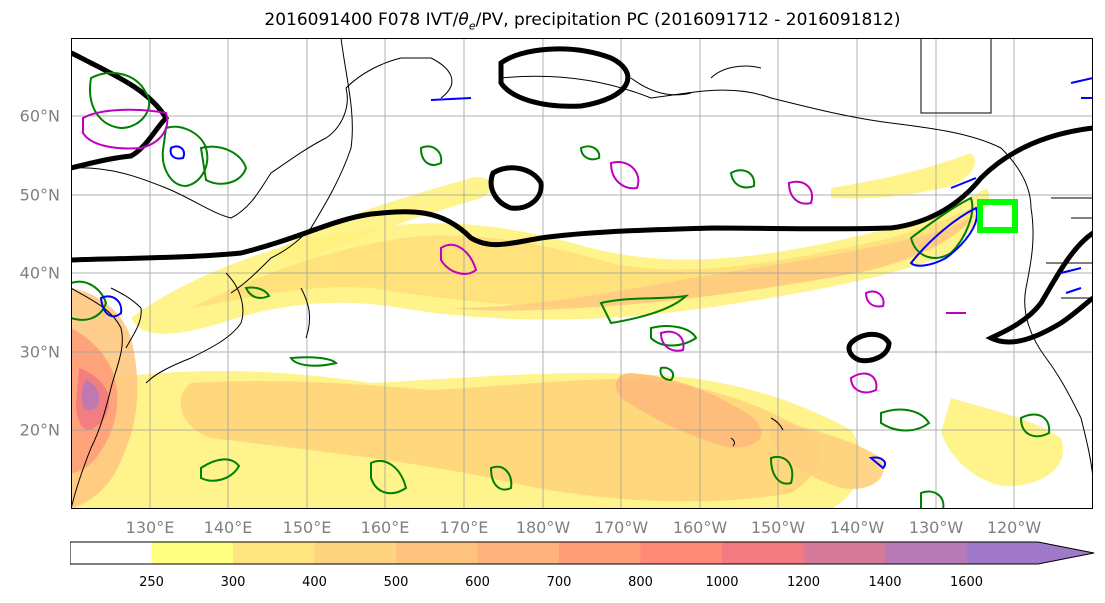 This screenshot has width=1105, height=603. What do you see at coordinates (111, 553) in the screenshot?
I see `colorbar-segment-below` at bounding box center [111, 553].